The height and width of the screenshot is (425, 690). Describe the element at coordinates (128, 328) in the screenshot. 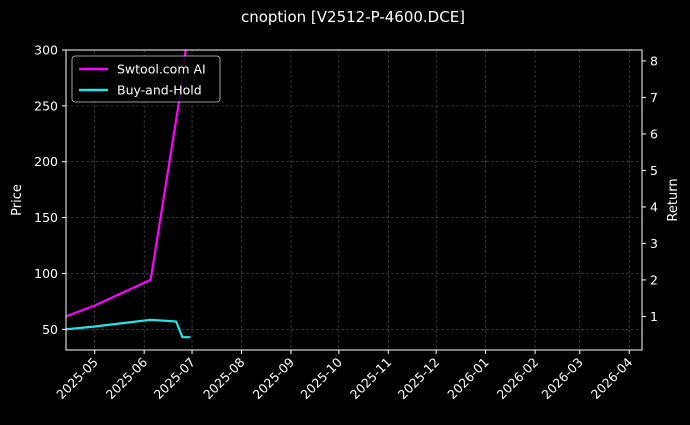

I see `series-line` at that location.